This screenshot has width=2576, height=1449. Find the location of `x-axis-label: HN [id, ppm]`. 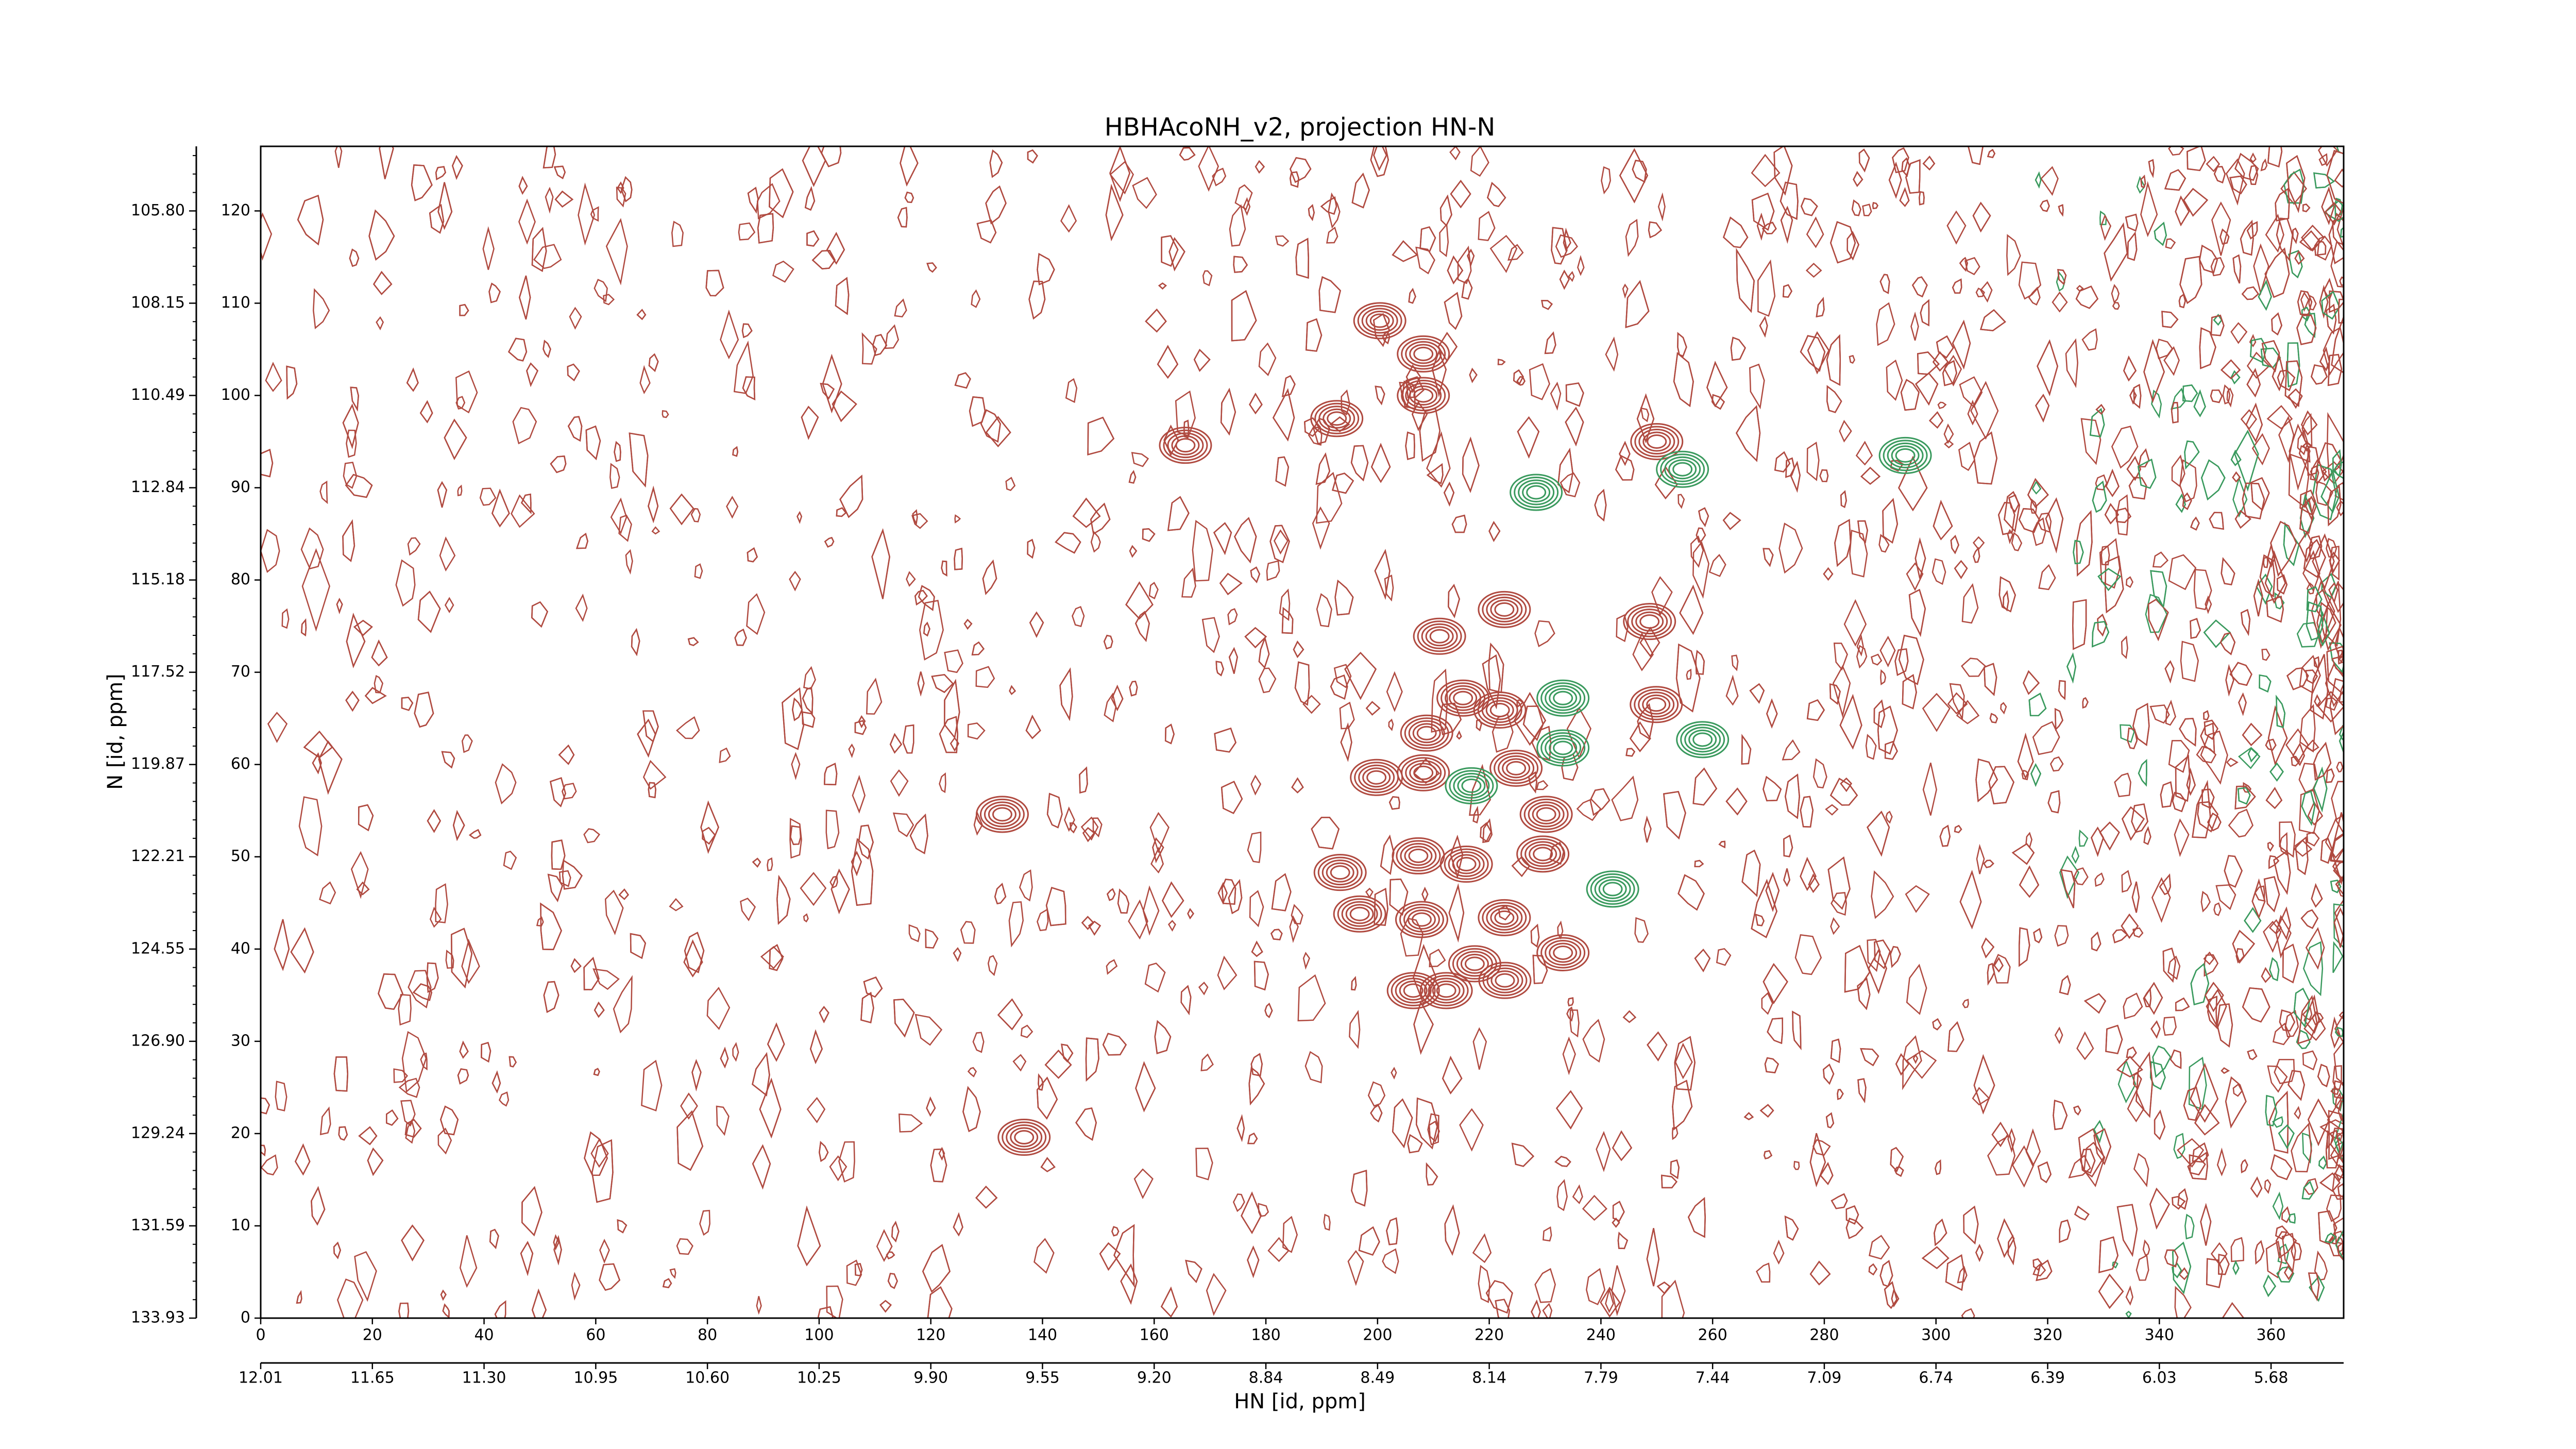

x-axis-label: HN [id, ppm] is located at coordinates (1300, 1401).